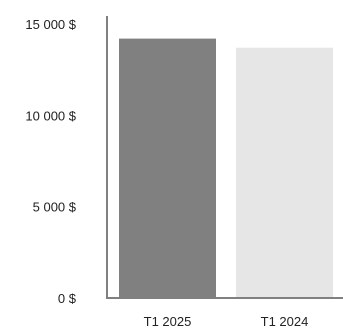  What do you see at coordinates (55, 207) in the screenshot?
I see `y-tick-label: 5 000 $` at bounding box center [55, 207].